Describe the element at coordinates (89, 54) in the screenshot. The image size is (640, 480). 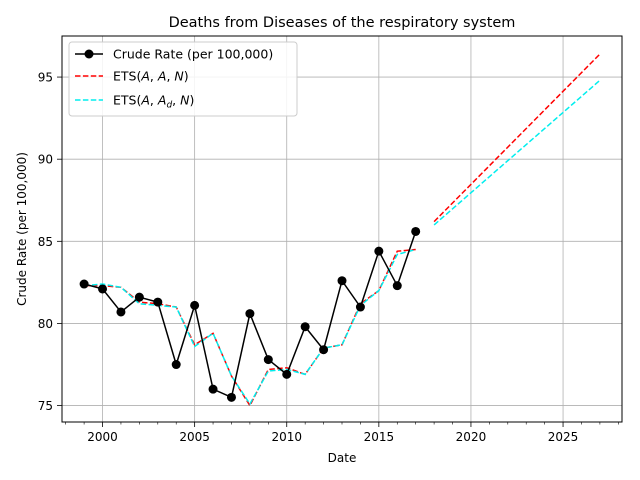
I see `legend-marker-crude` at that location.